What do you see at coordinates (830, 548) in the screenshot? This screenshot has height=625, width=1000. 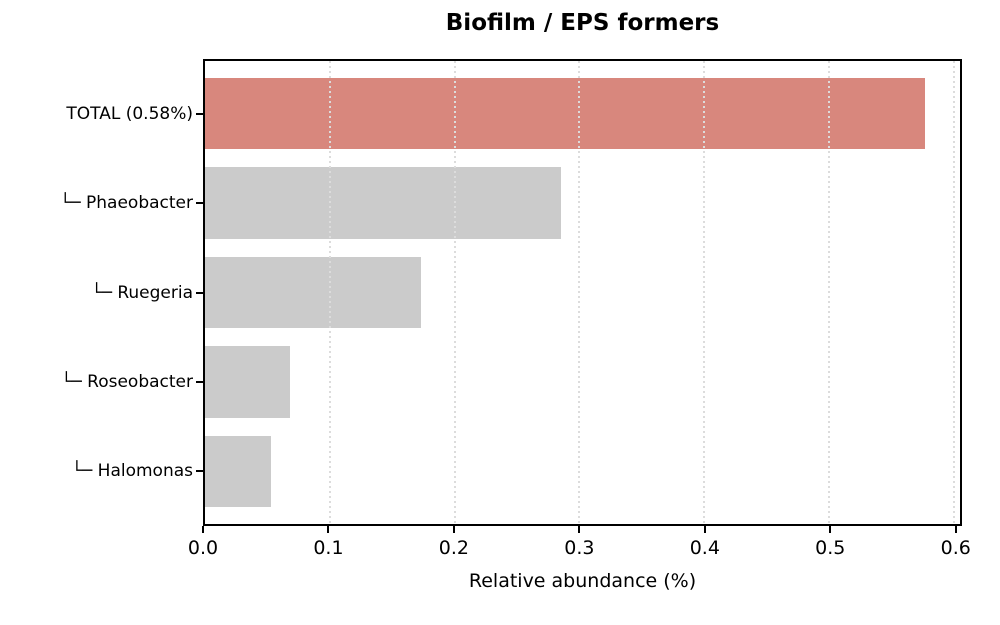 I see `x-tick-label: 0.5` at bounding box center [830, 548].